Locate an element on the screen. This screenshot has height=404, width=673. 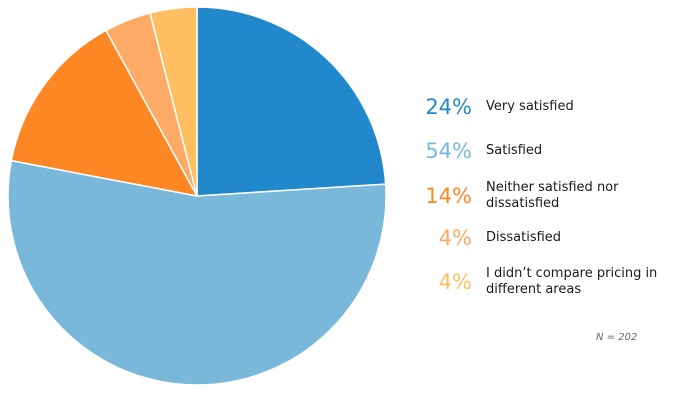
legend-percent: 14% is located at coordinates (448, 196).